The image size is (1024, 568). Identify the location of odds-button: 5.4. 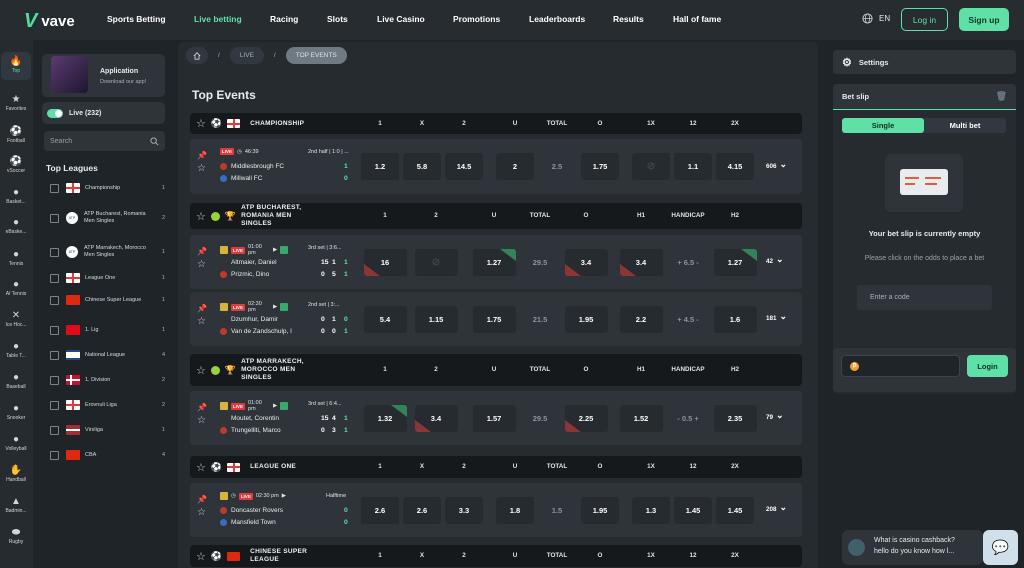
(385, 319).